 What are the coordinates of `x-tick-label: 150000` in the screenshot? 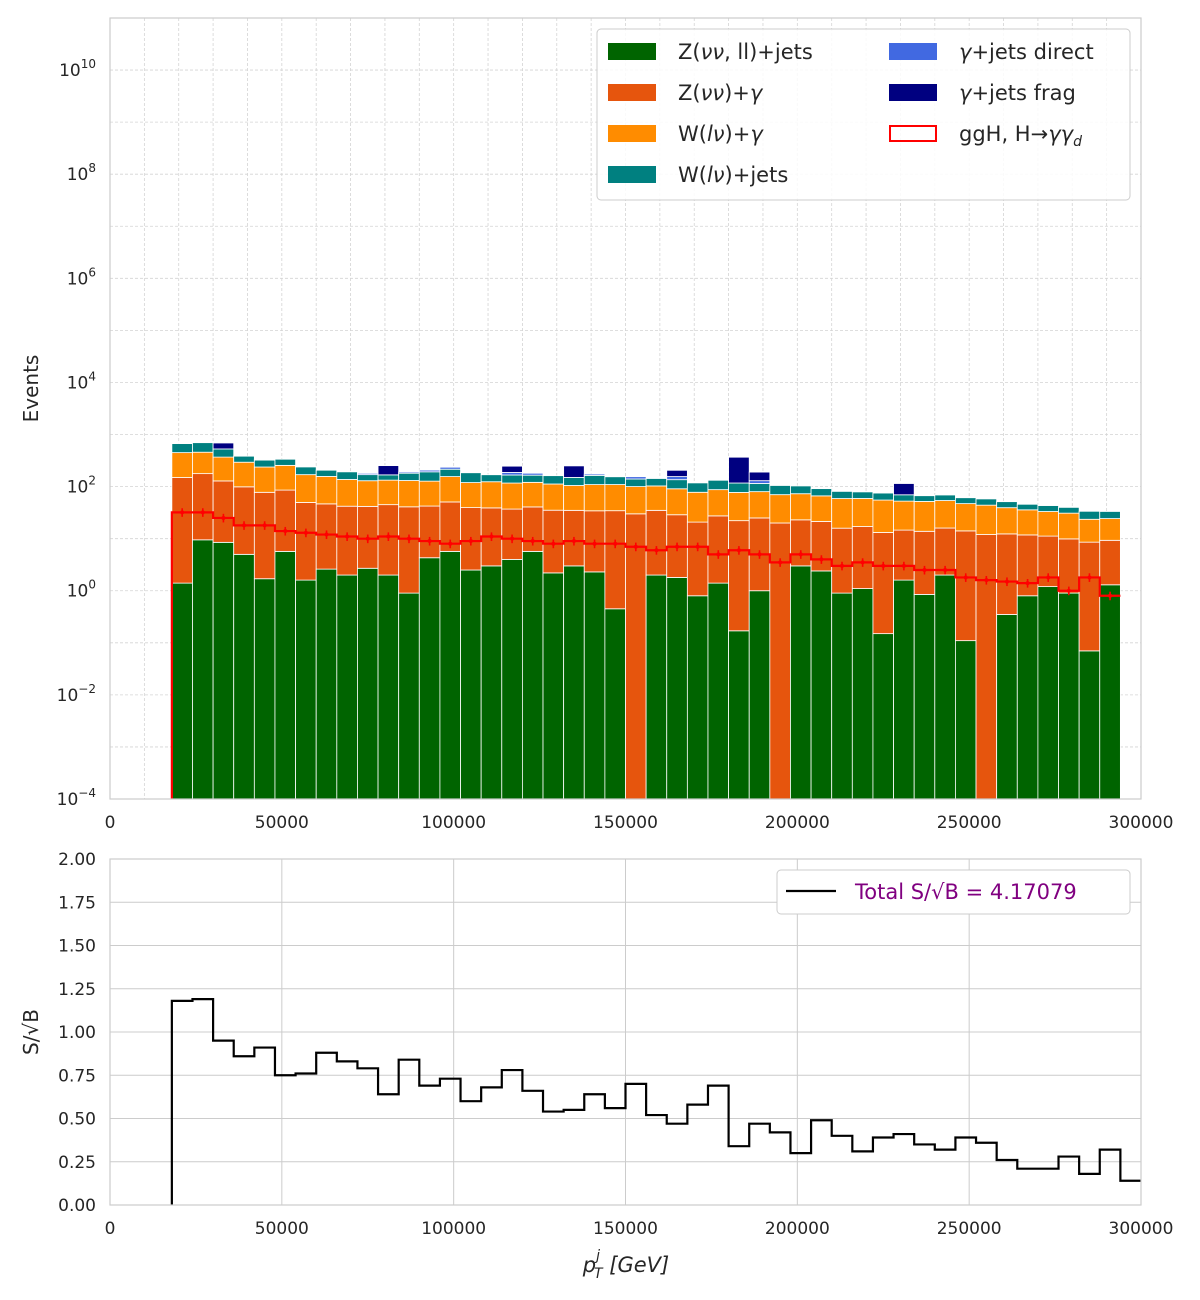 It's located at (625, 1229).